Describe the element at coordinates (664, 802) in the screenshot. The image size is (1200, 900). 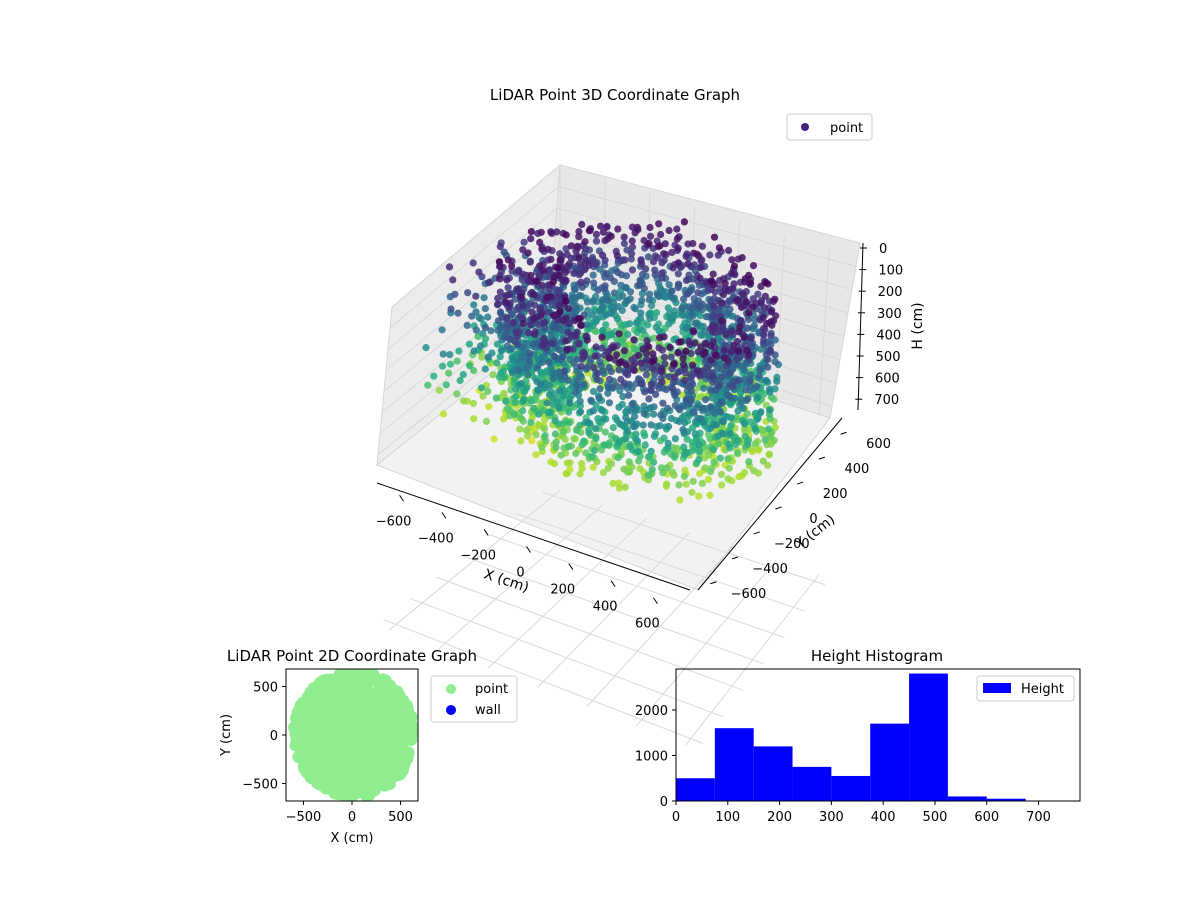
I see `y-tick-label: 0` at that location.